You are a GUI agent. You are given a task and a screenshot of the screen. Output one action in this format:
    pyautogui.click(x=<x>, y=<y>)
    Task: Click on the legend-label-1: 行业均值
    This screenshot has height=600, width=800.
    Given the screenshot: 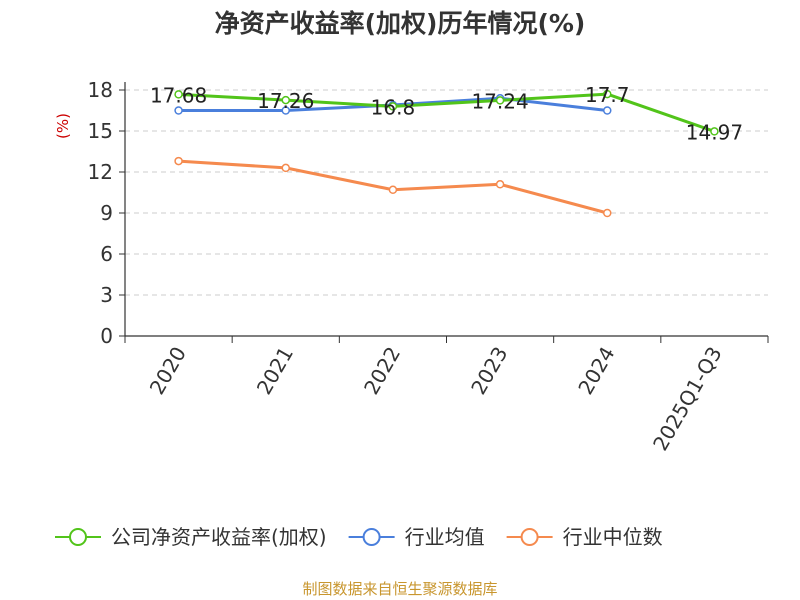 What is the action you would take?
    pyautogui.click(x=445, y=537)
    